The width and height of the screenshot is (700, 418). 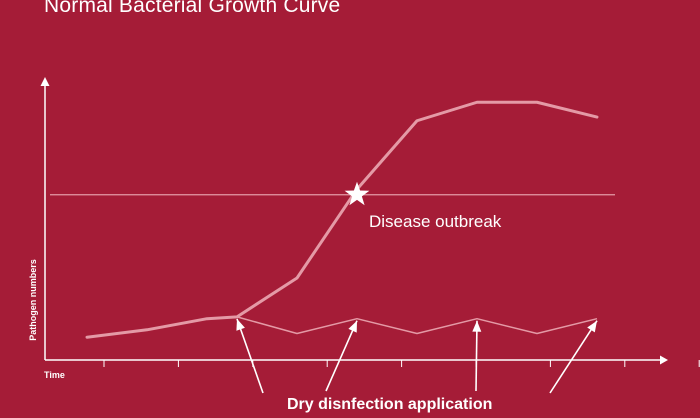 I want to click on outbreak-star-icon, so click(x=357, y=193).